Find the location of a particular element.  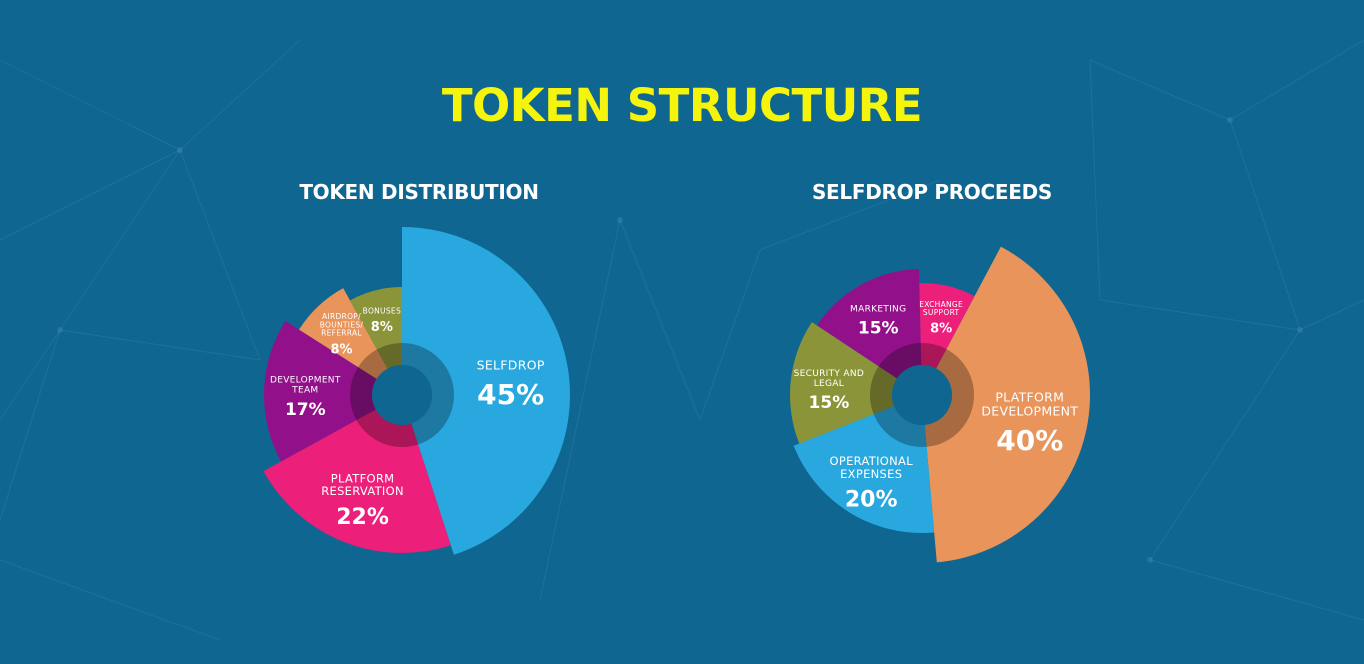

slice-value-security-and-legal: 15% is located at coordinates (829, 403).